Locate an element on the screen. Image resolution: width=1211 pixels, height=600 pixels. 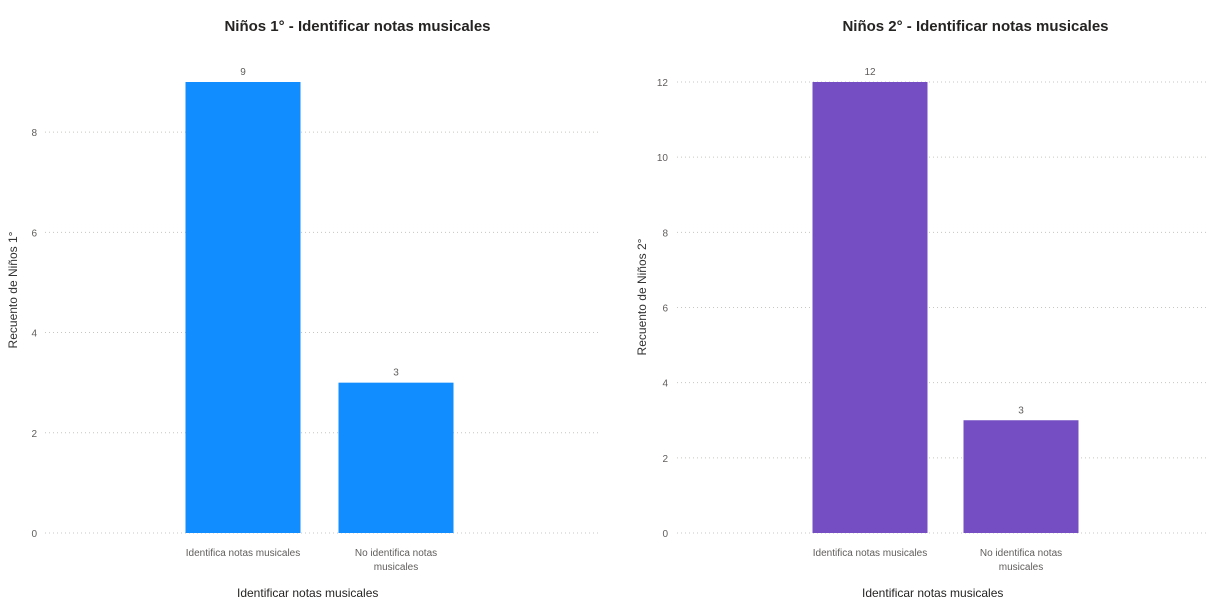
y-tick-label: 12 is located at coordinates (663, 83).